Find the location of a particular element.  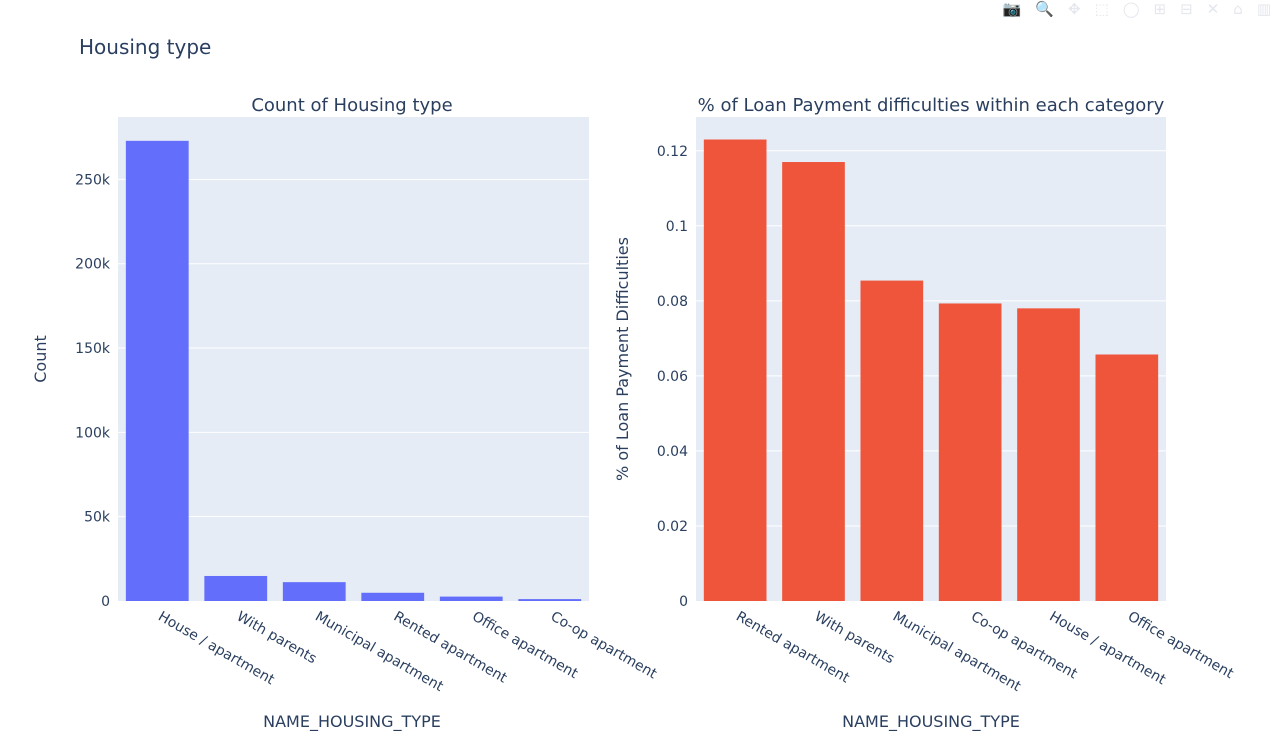

modebar: 📷 🔍 ✥ ⬚ ◯ ⊞ ⊟ ✕ ⌂ ▥ is located at coordinates (1137, 9).